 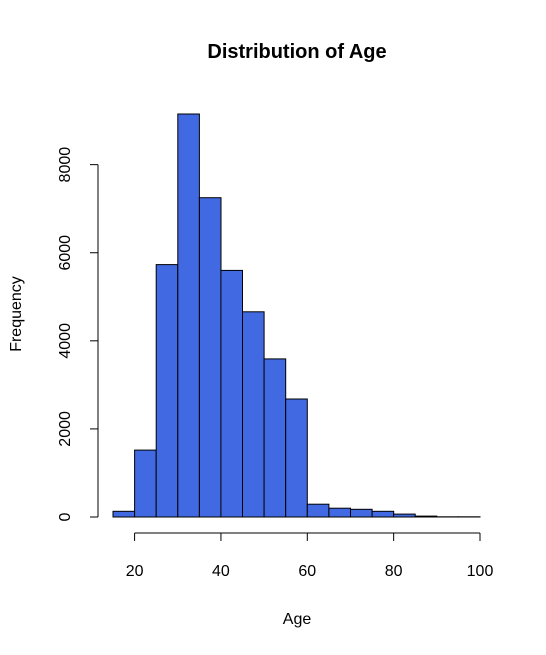 What do you see at coordinates (310, 556) in the screenshot?
I see `x-axis: 20 40 60 80 100` at bounding box center [310, 556].